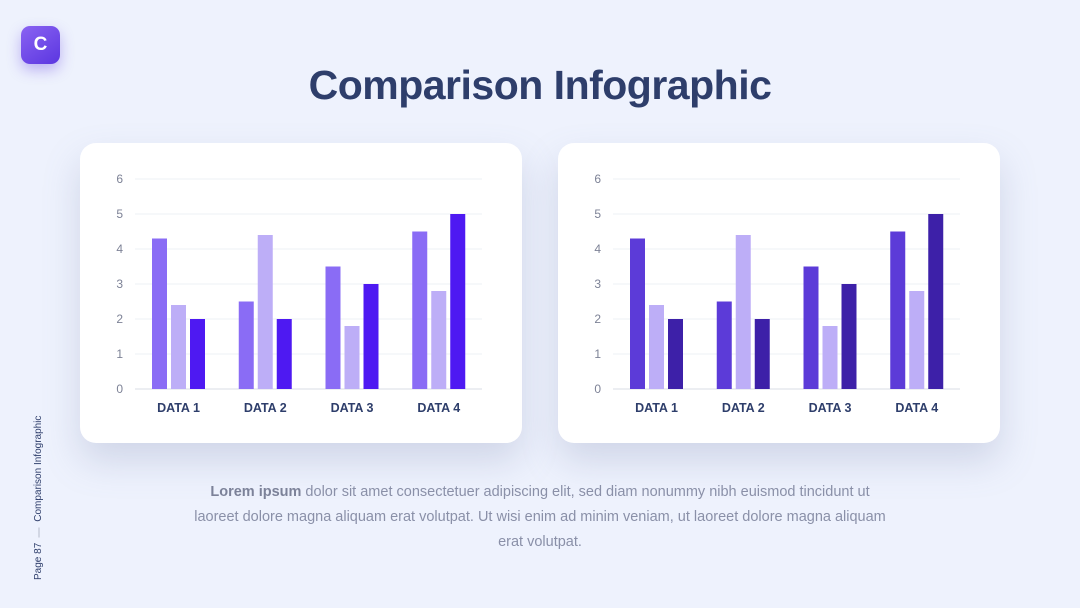 The height and width of the screenshot is (608, 1080). What do you see at coordinates (540, 85) in the screenshot?
I see `page-title: Comparison Infographic` at bounding box center [540, 85].